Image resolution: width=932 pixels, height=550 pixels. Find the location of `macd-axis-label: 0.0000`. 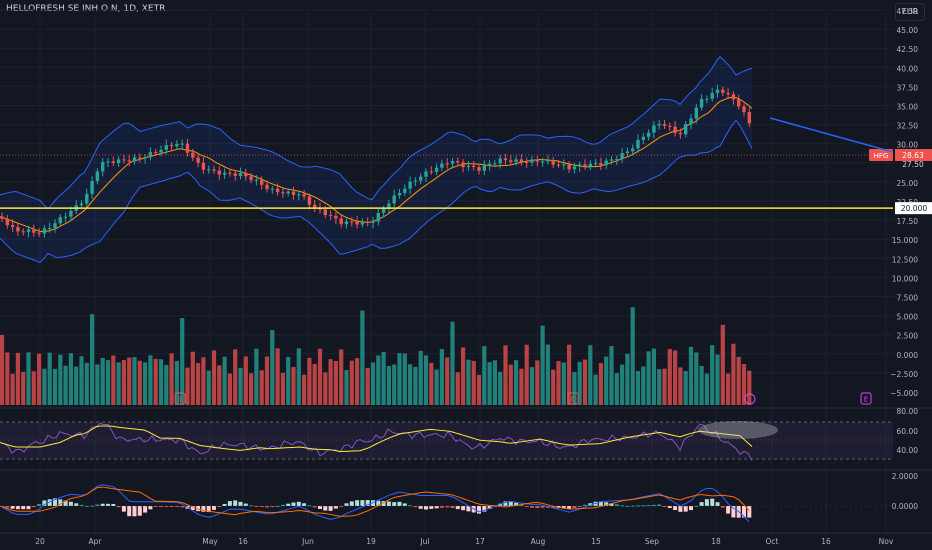

macd-axis-label: 0.0000 is located at coordinates (905, 506).